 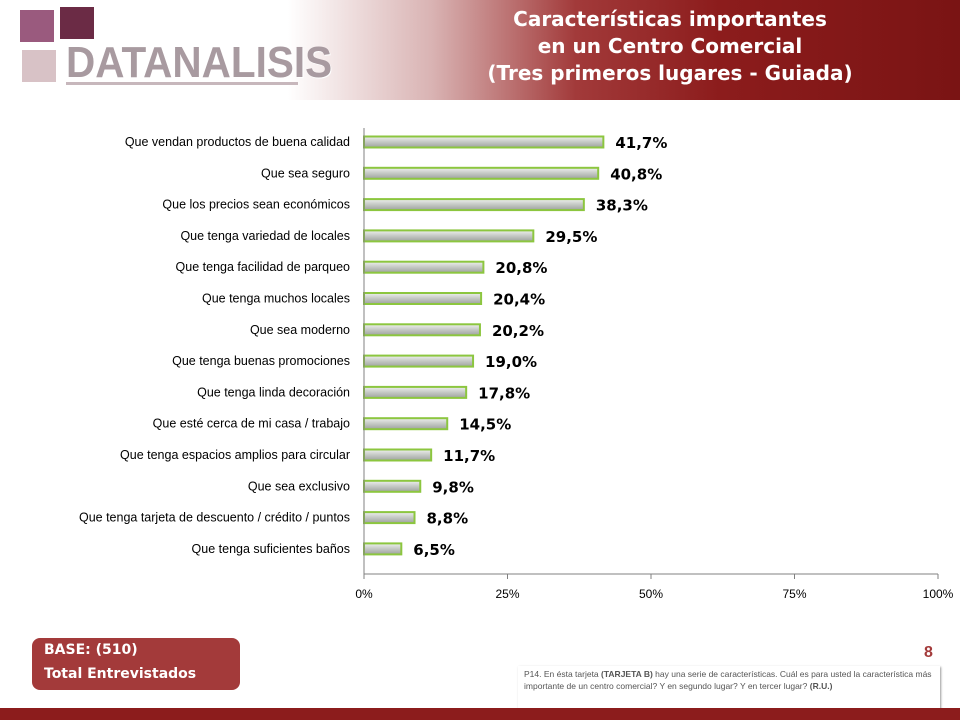 I want to click on x-tick-label: 0%, so click(x=364, y=594).